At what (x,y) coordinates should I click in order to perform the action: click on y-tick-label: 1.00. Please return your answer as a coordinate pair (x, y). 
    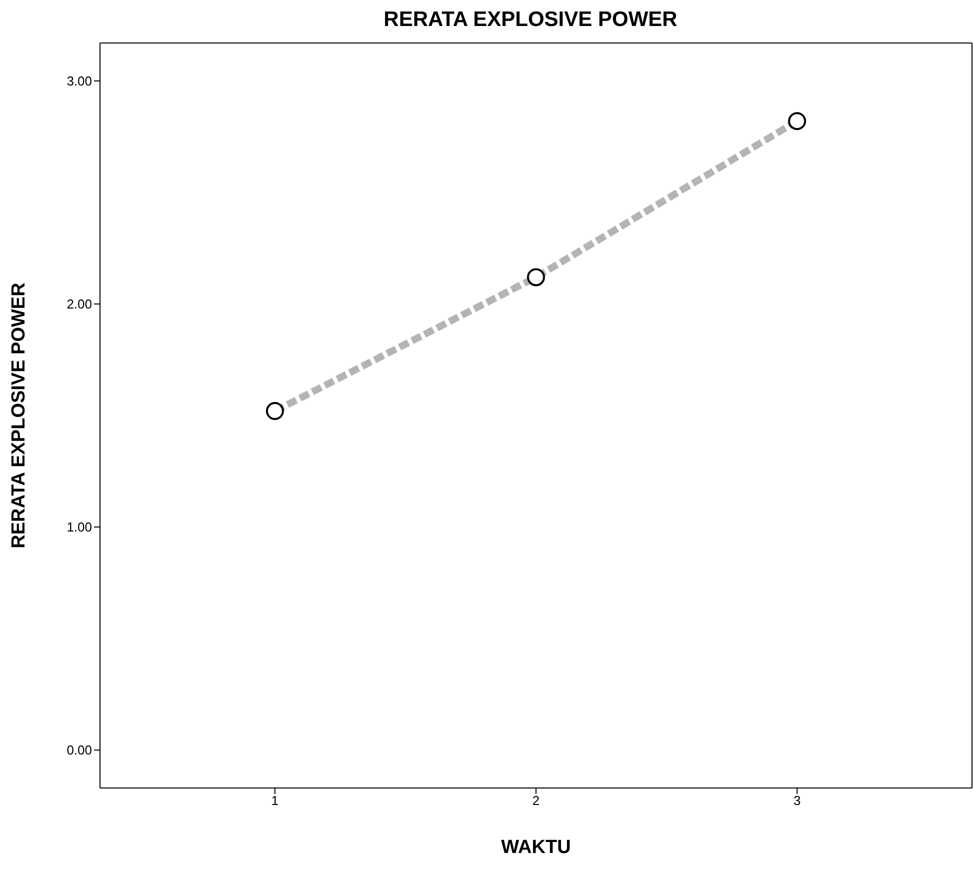
    Looking at the image, I should click on (79, 527).